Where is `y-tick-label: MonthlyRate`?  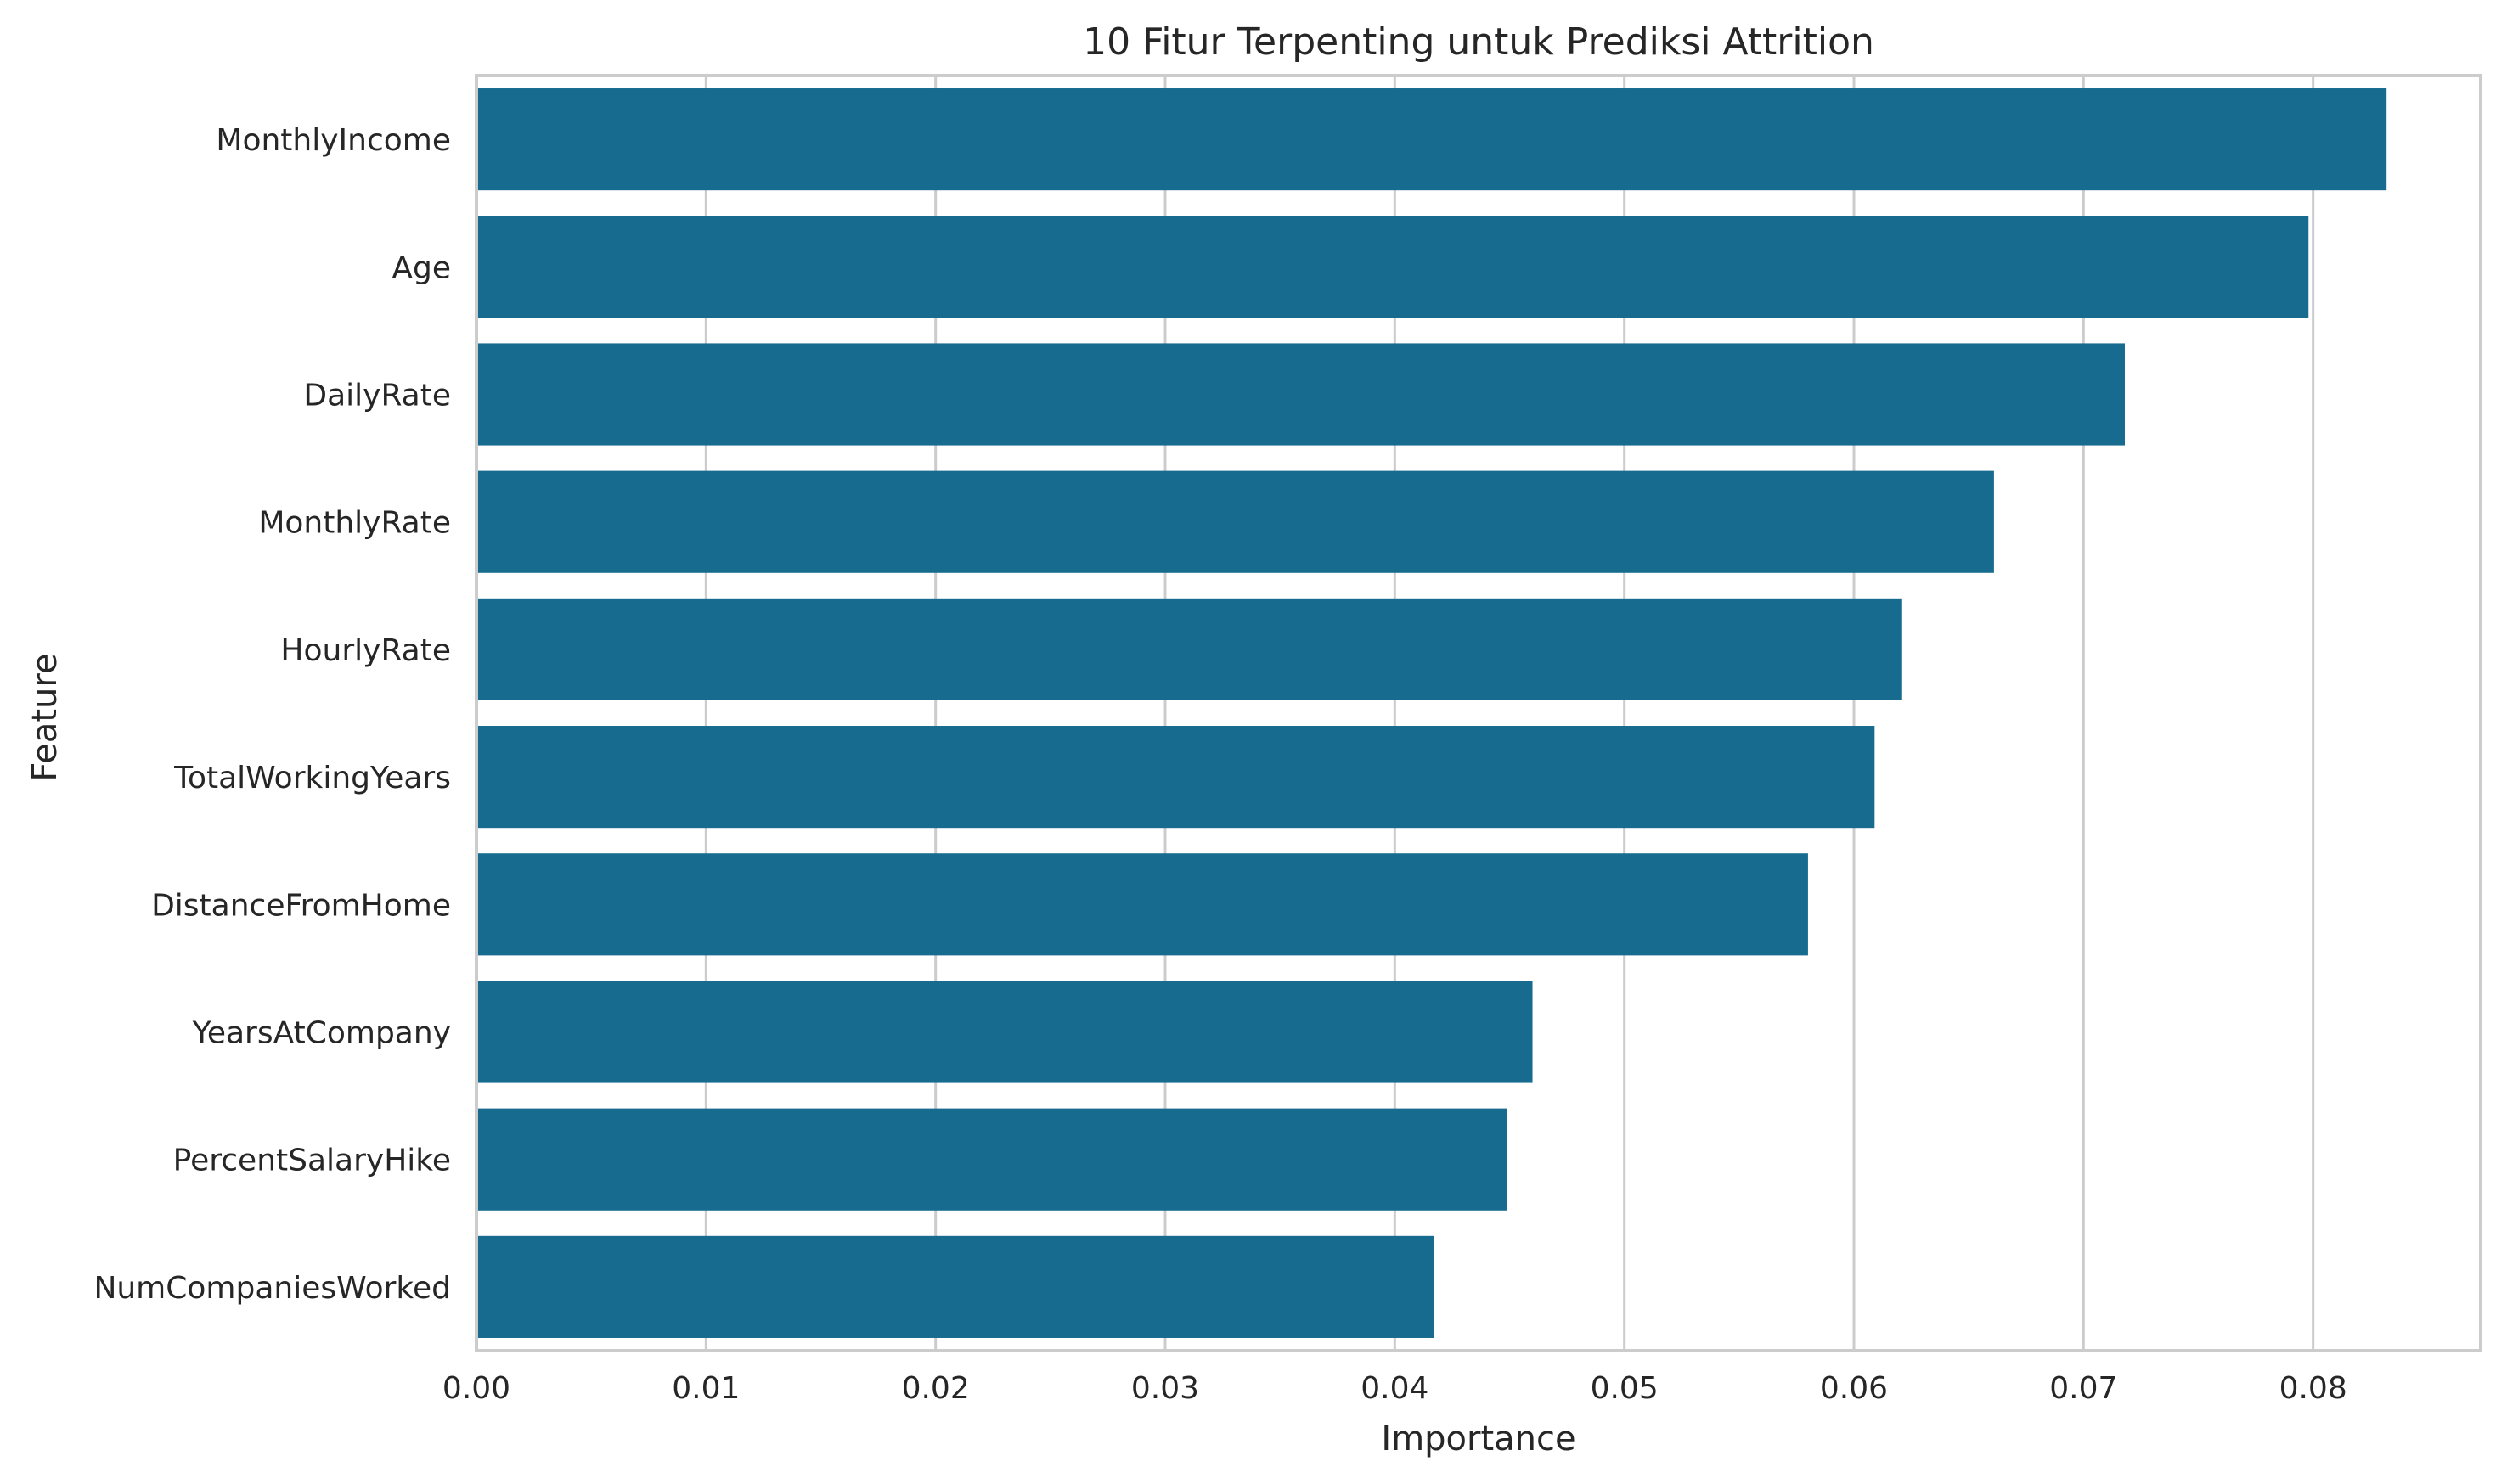 y-tick-label: MonthlyRate is located at coordinates (354, 523).